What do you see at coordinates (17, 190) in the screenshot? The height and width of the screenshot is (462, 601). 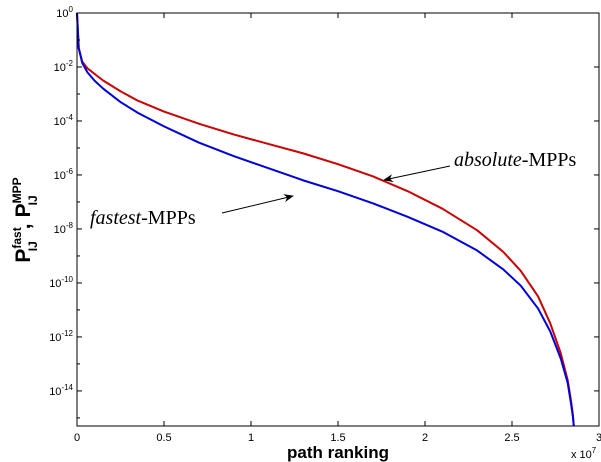 I see `y-title-p2-sup: MPP` at bounding box center [17, 190].